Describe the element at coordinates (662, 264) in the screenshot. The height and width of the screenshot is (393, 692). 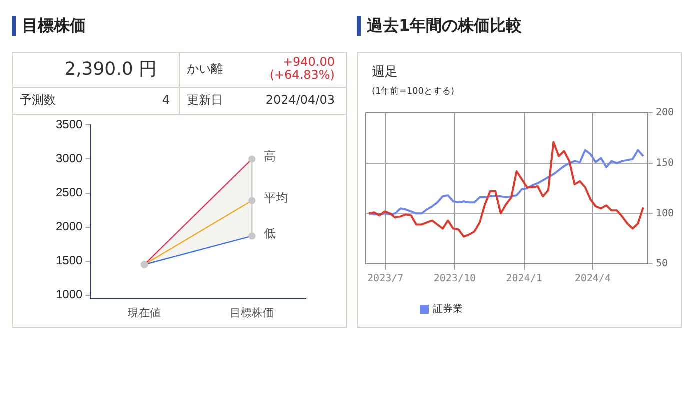
I see `y-tick-label: 50` at that location.